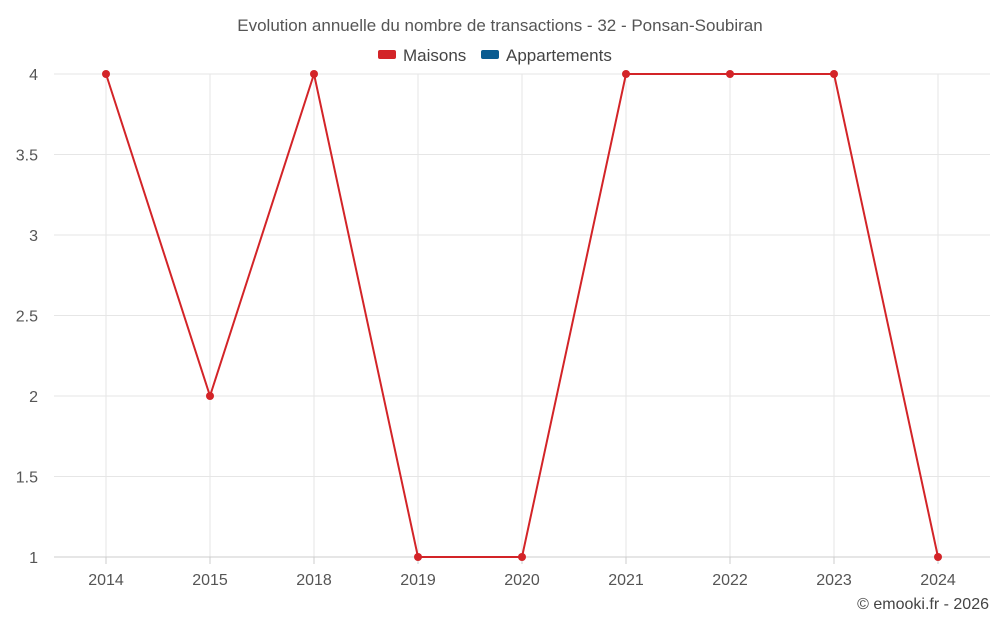 Image resolution: width=1000 pixels, height=625 pixels. Describe the element at coordinates (923, 604) in the screenshot. I see `credit-text: © emooki.fr - 2026` at that location.